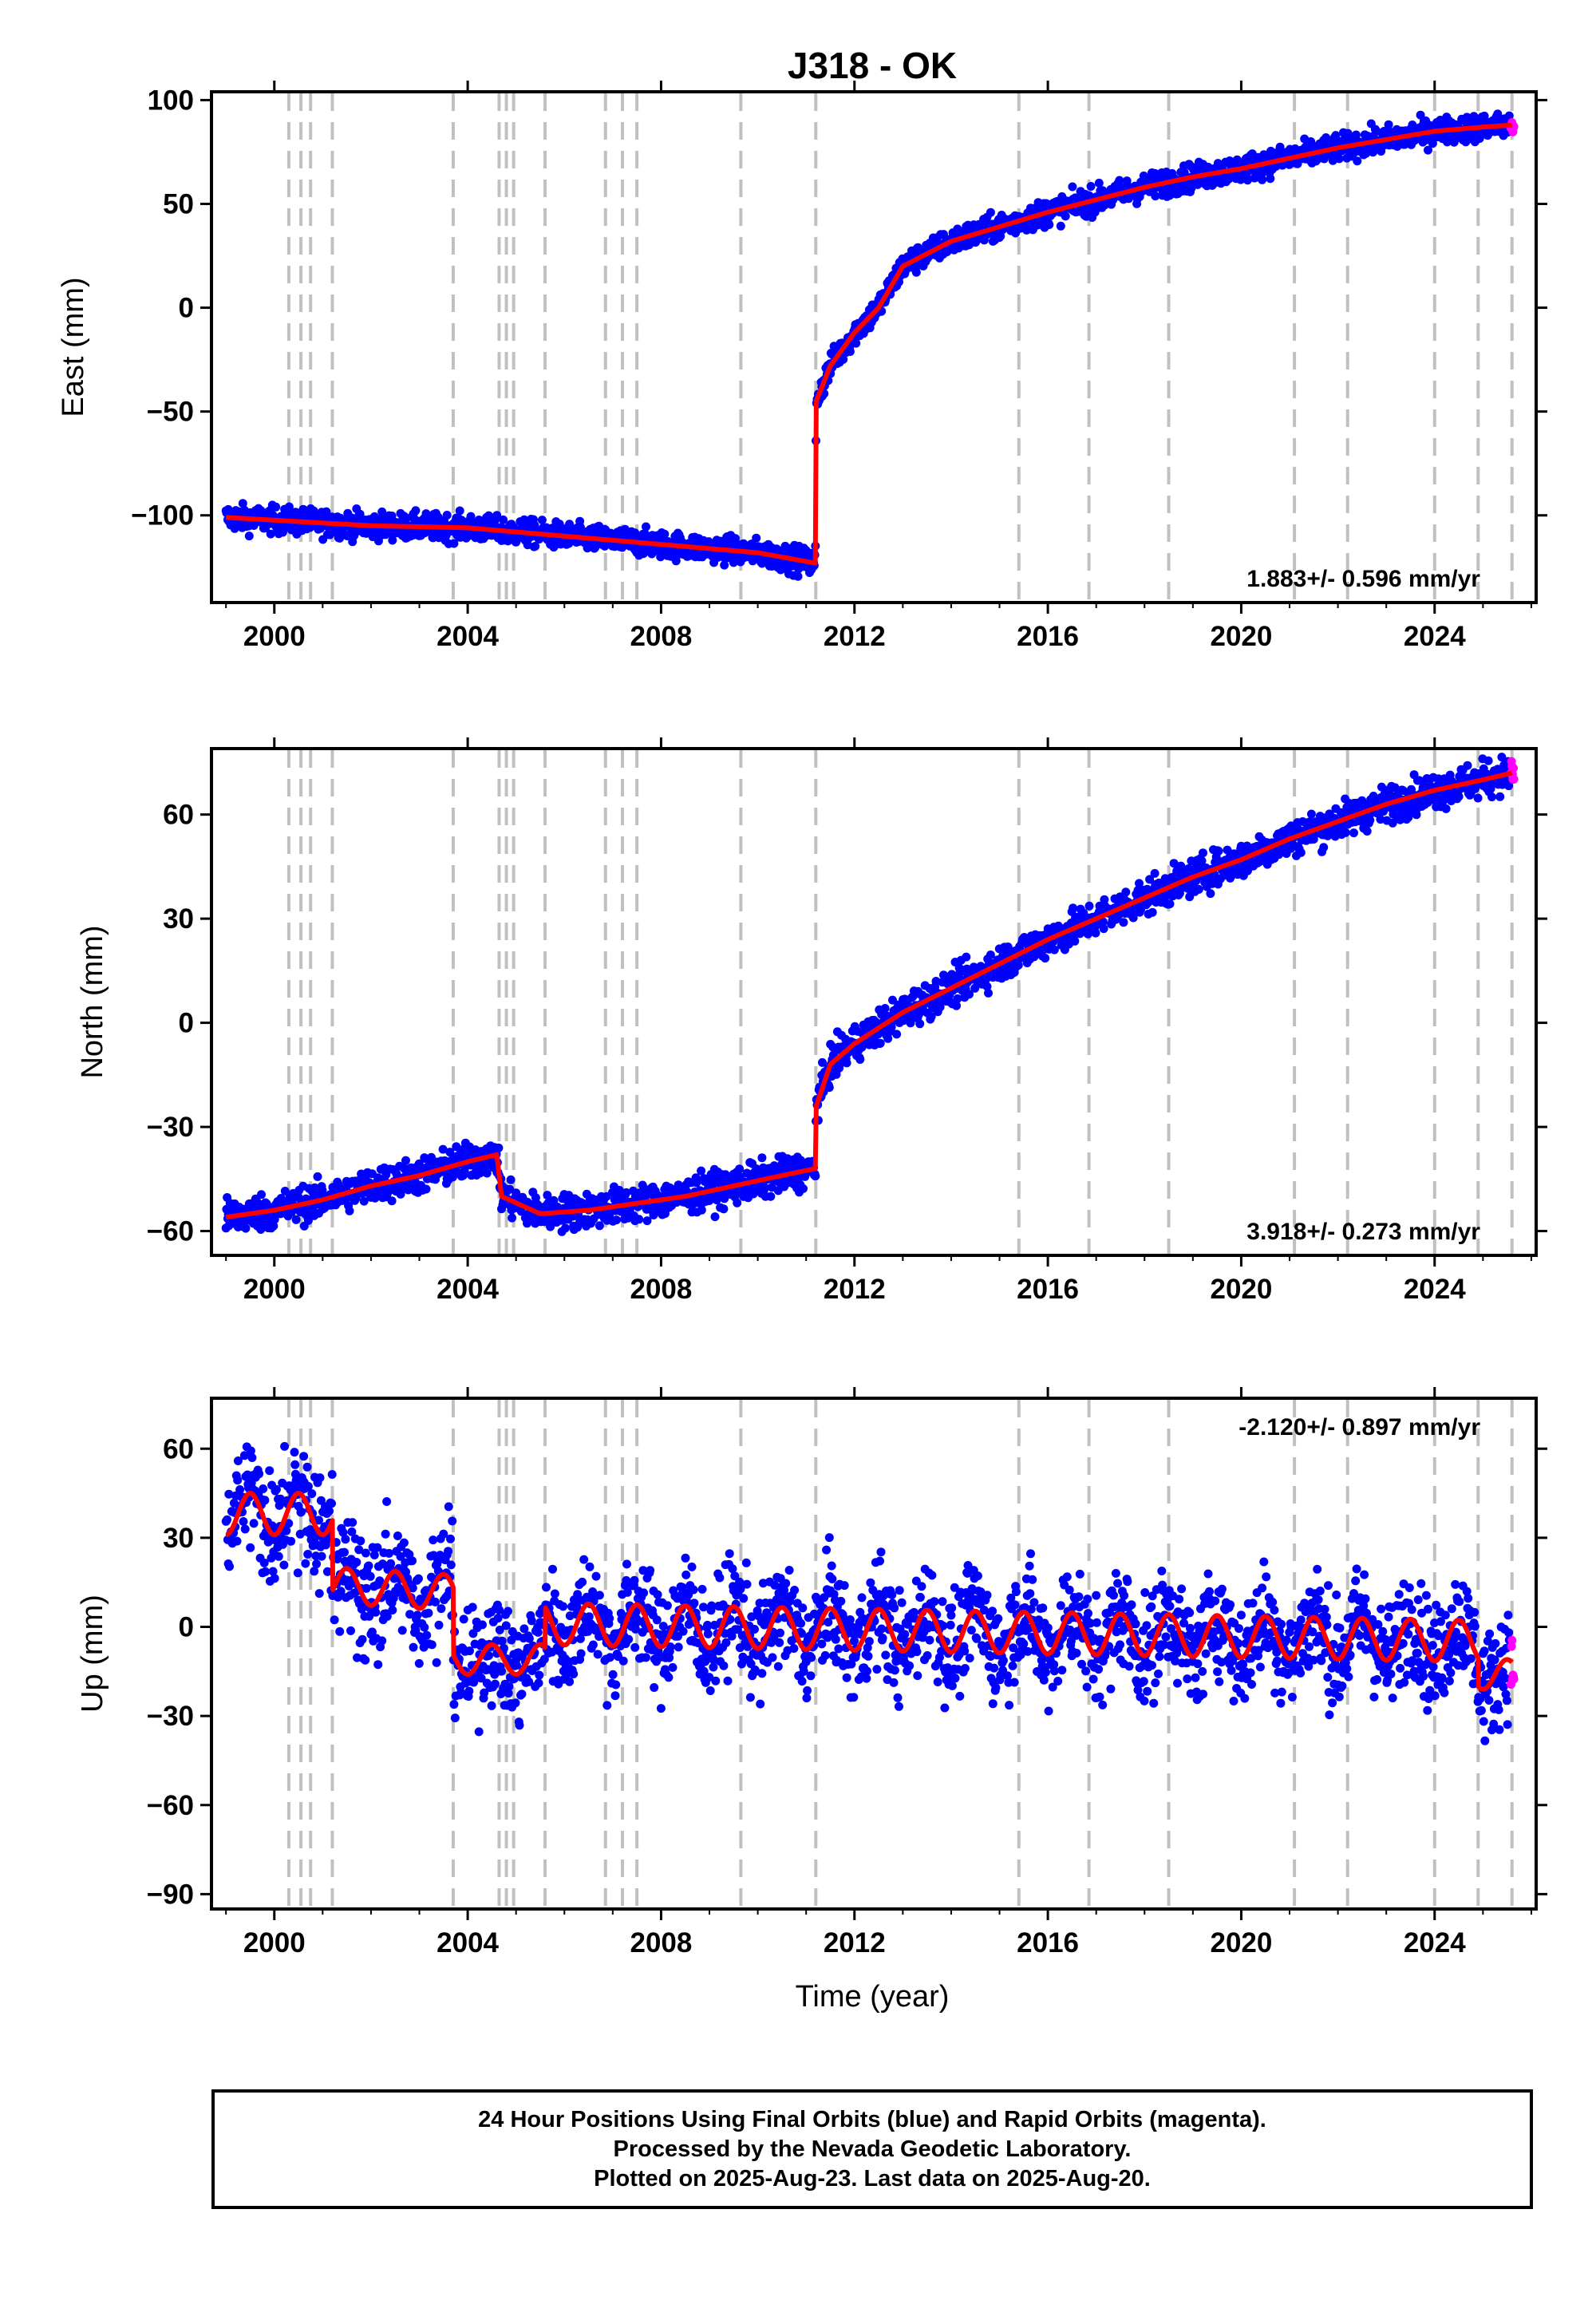  What do you see at coordinates (170, 1127) in the screenshot?
I see `y-tick-label: −30` at bounding box center [170, 1127].